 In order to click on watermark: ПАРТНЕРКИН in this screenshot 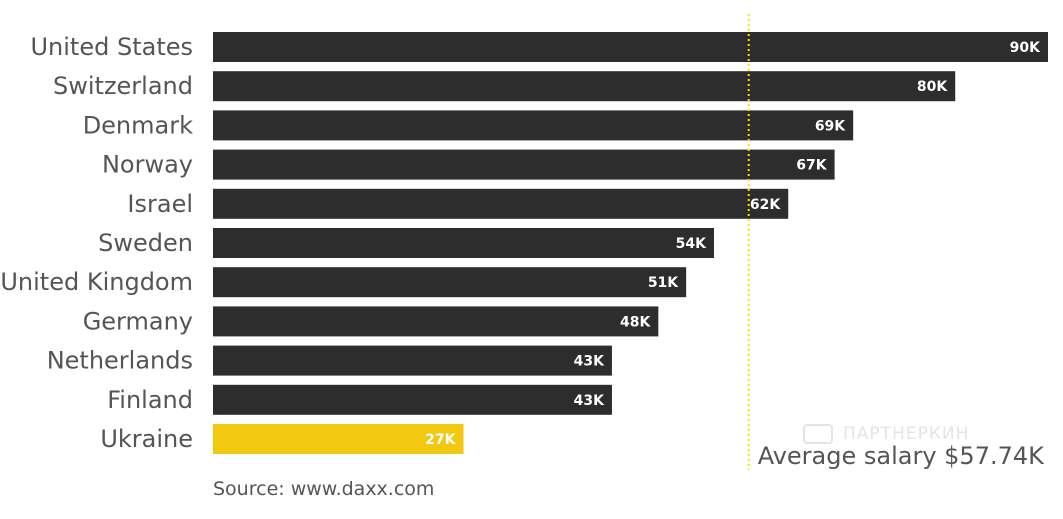, I will do `click(886, 434)`.